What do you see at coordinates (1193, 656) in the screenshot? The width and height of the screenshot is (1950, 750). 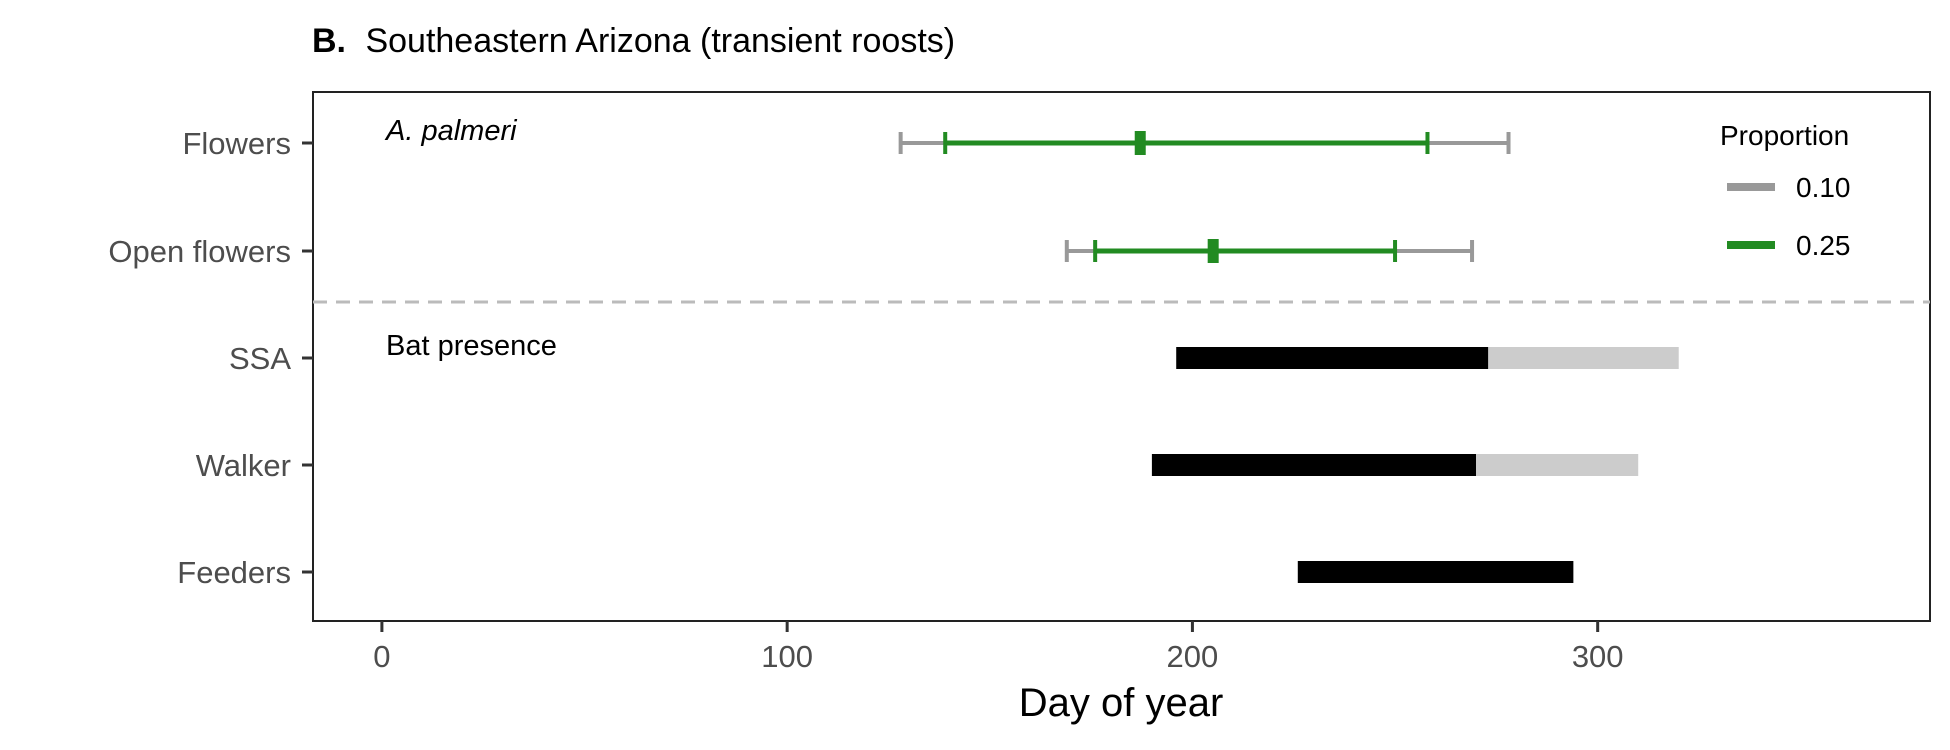 I see `x-tick-label-200: 200` at bounding box center [1193, 656].